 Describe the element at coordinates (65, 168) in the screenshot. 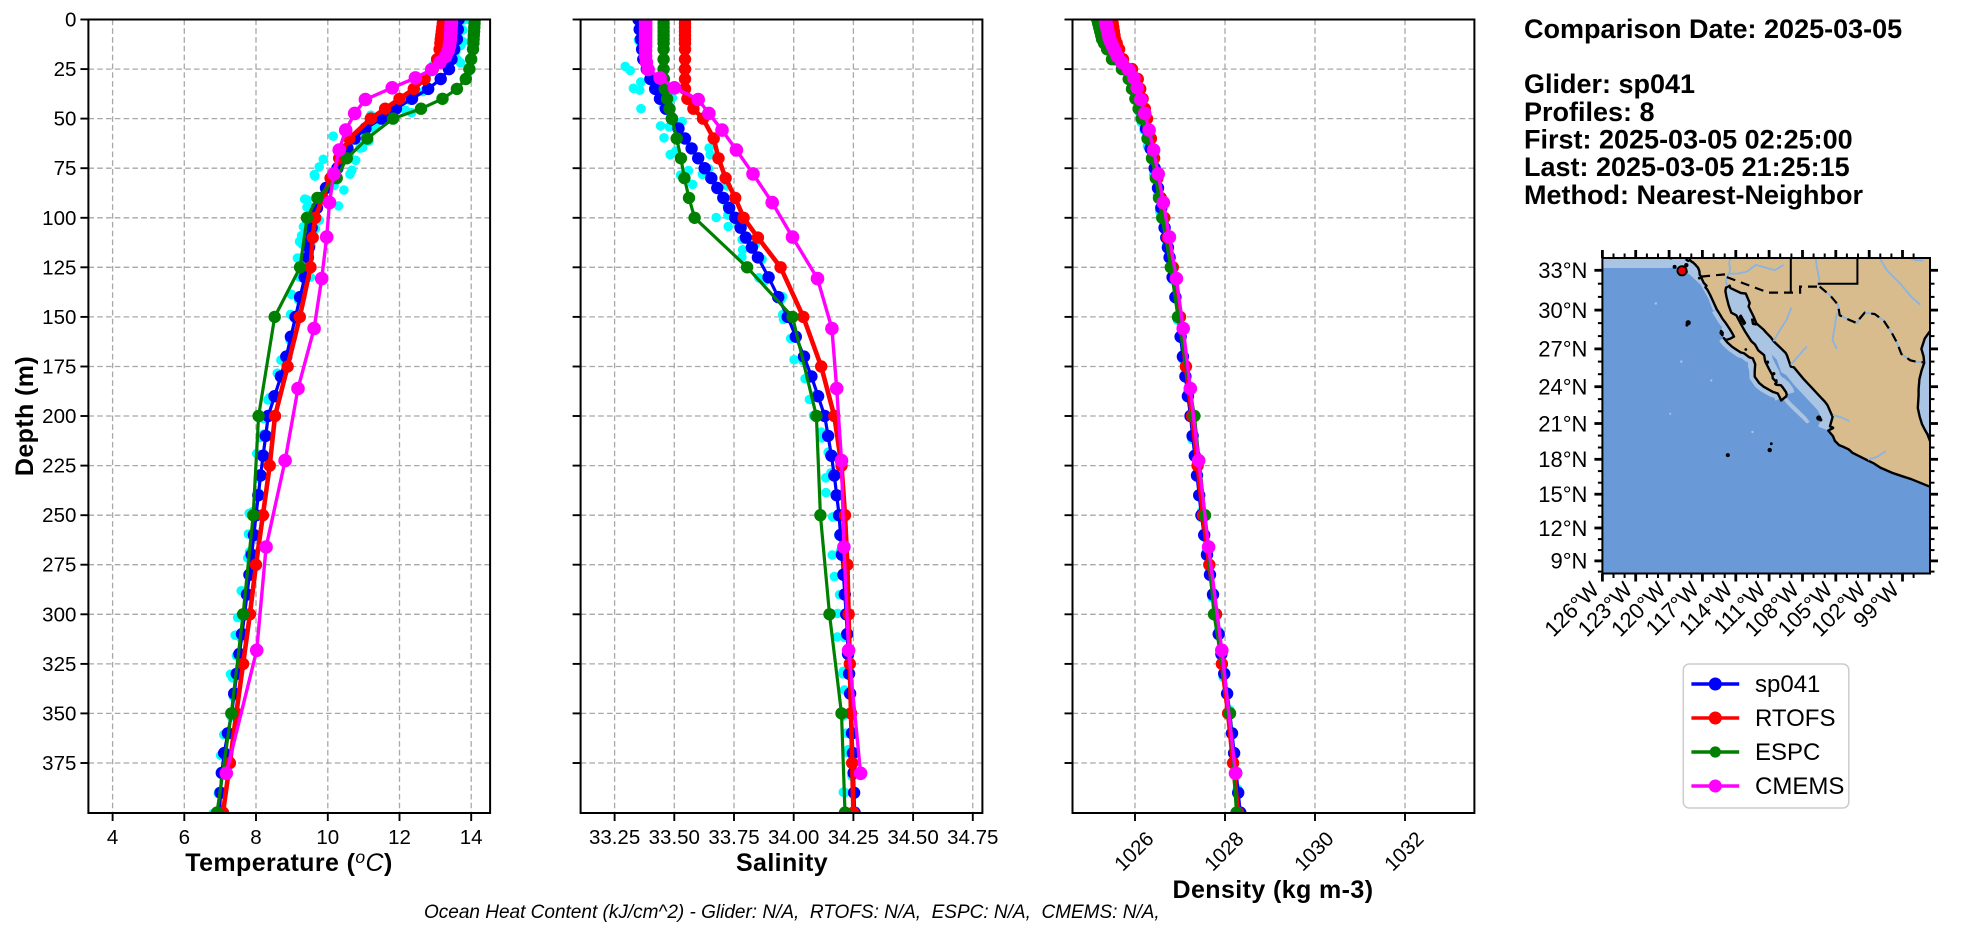

I see `svg-text: 75` at that location.